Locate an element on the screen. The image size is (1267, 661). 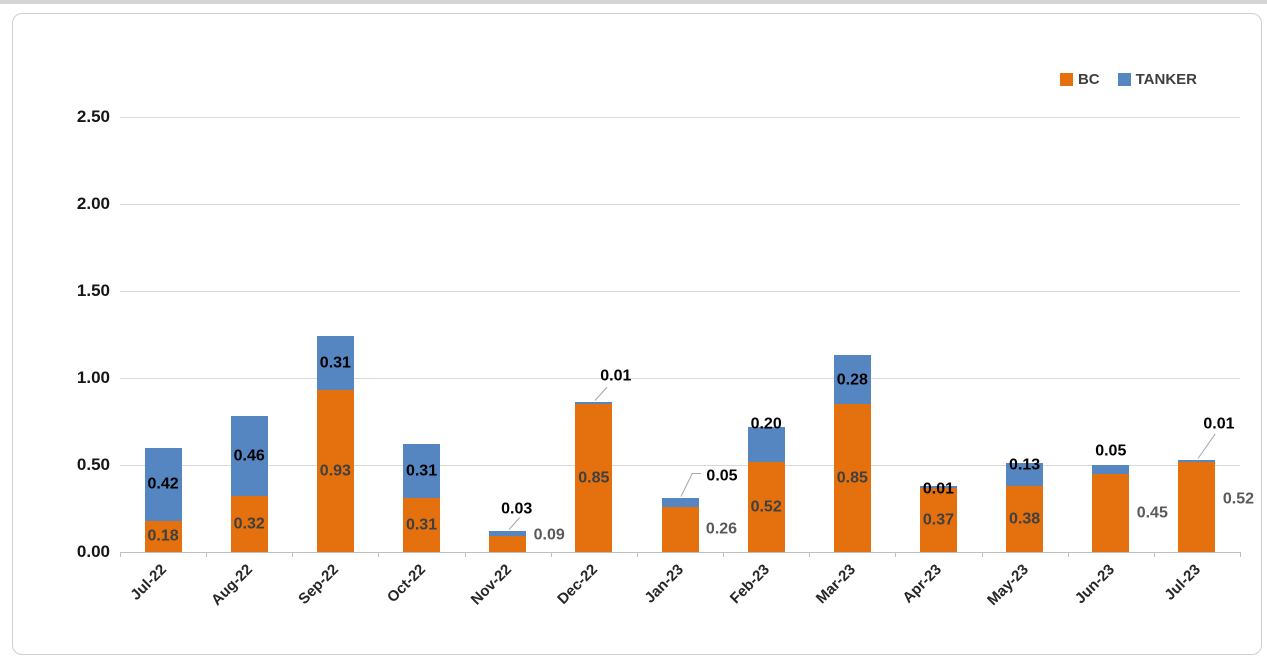
data-label-bc: 0.18 is located at coordinates (163, 536).